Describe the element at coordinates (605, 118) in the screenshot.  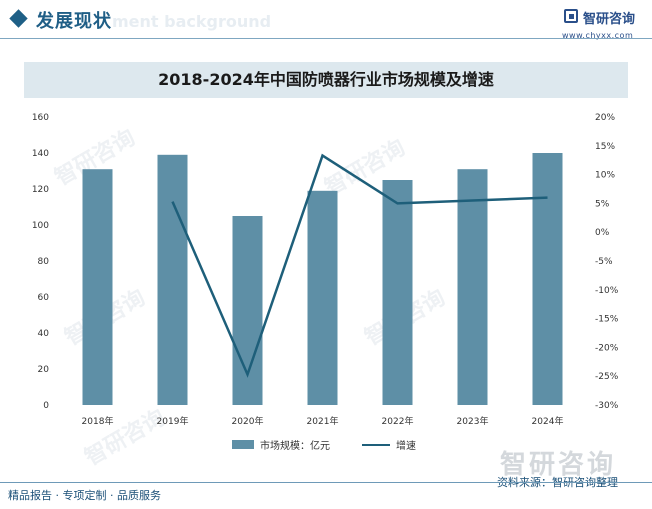
I see `y-right-tick-label: 20%` at that location.